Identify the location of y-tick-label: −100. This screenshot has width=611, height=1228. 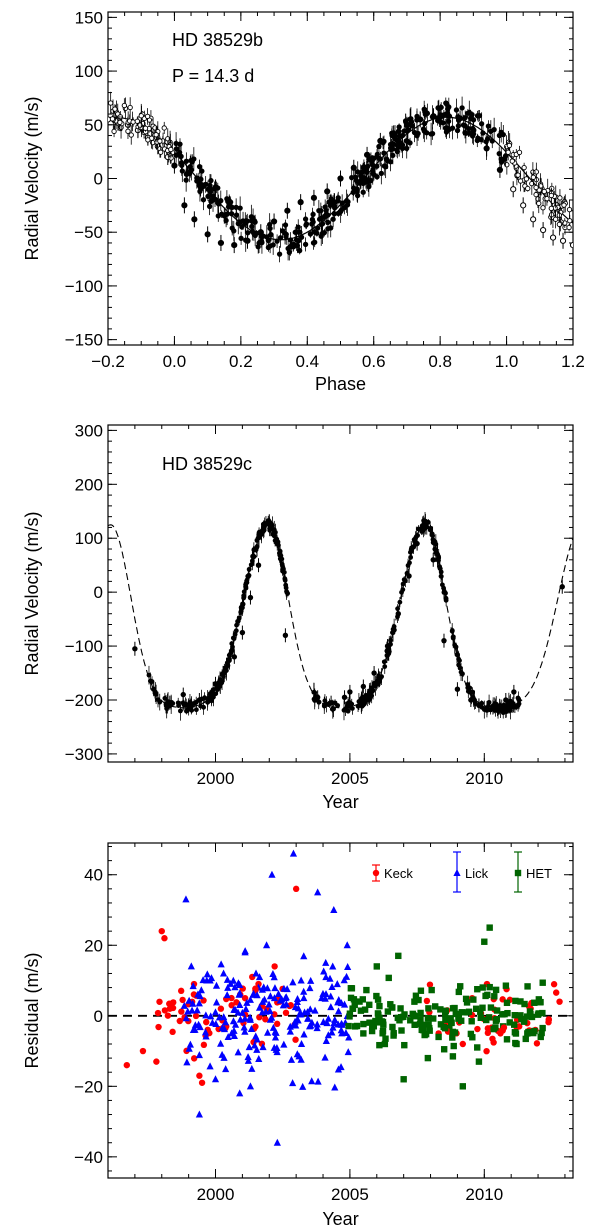
(84, 286).